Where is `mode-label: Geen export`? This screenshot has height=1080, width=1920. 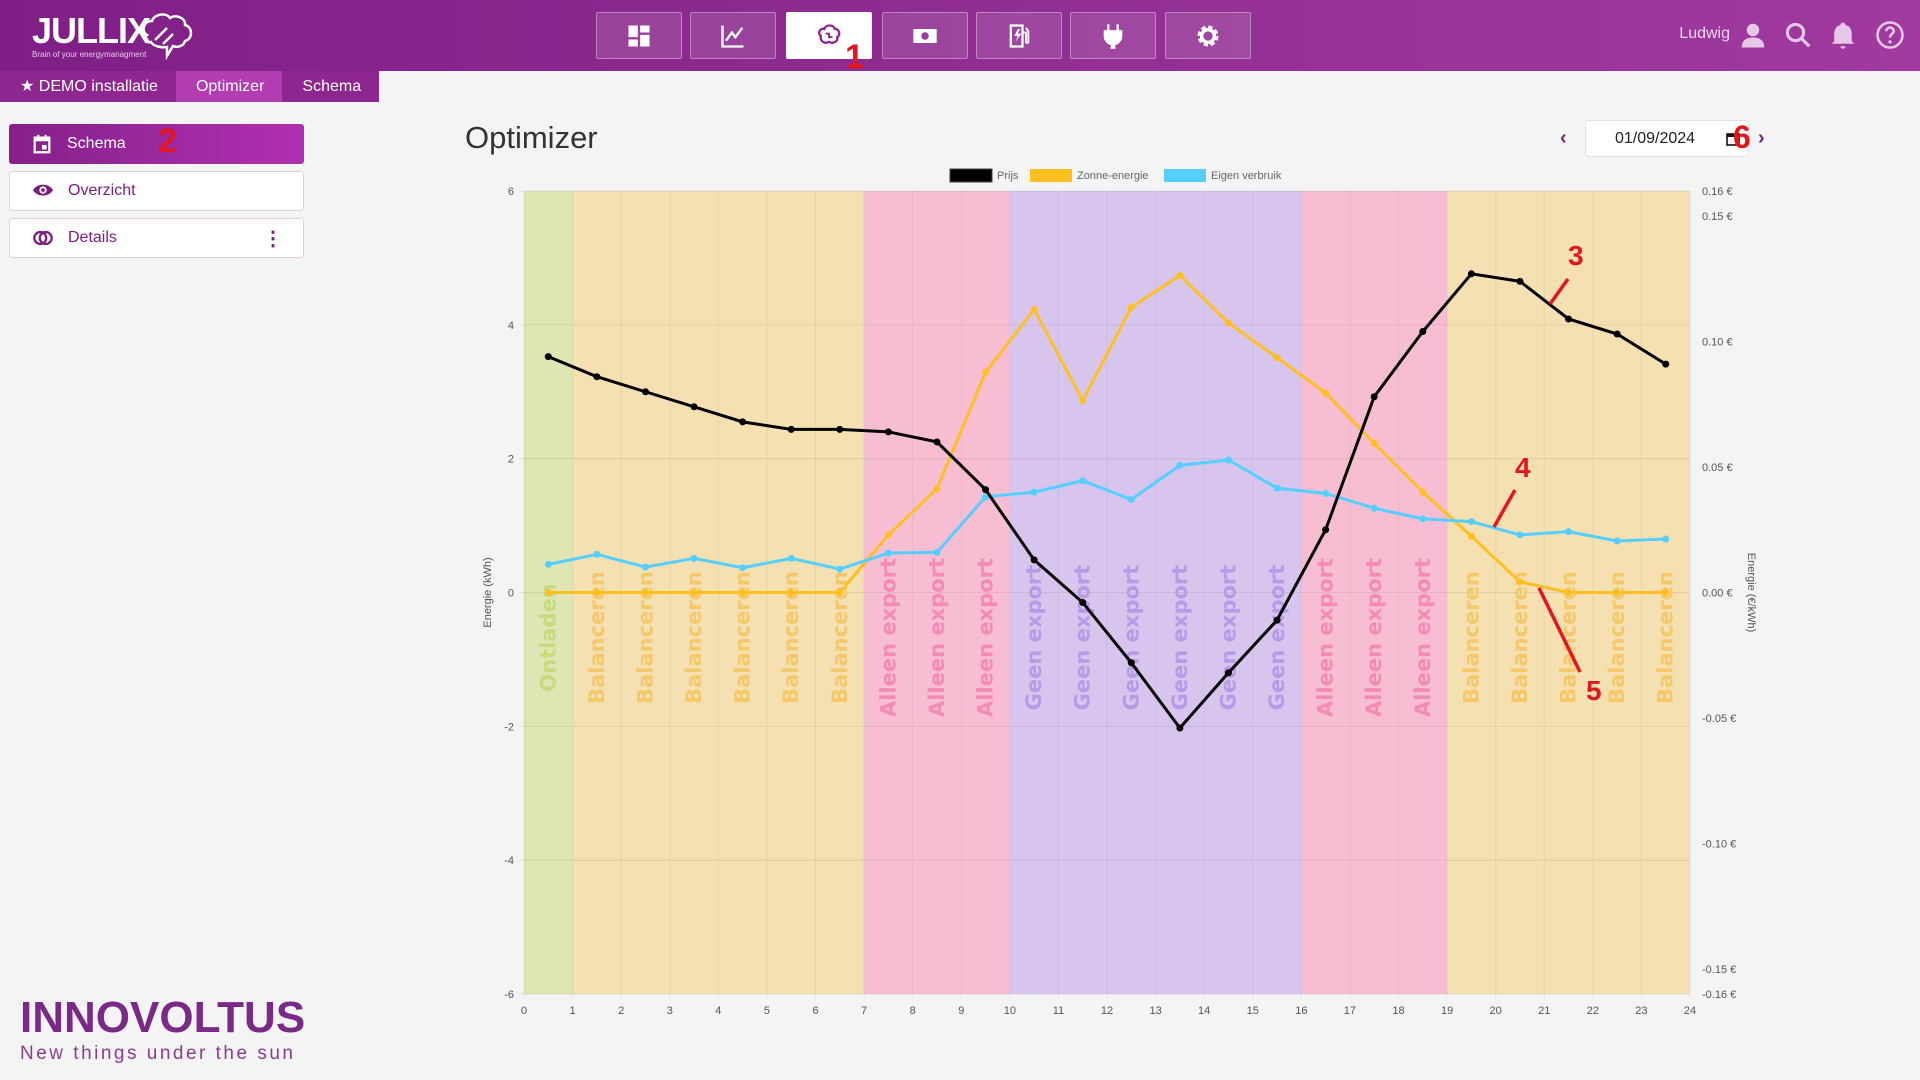
mode-label: Geen export is located at coordinates (1034, 638).